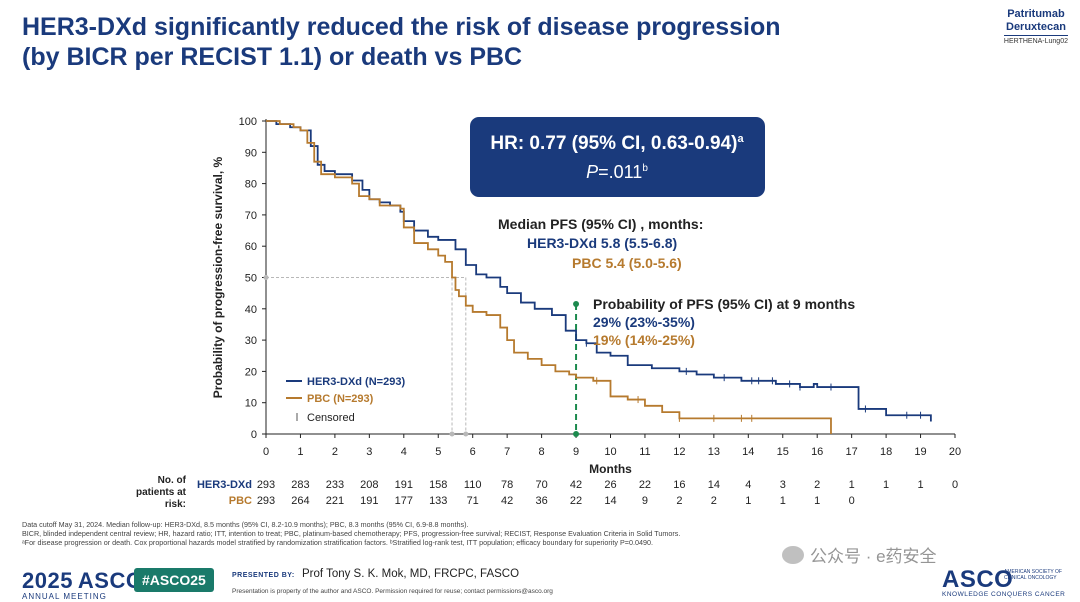  What do you see at coordinates (1004, 594) in the screenshot?
I see `asco-tagline: KNOWLEDGE CONQUERS CANCER` at bounding box center [1004, 594].